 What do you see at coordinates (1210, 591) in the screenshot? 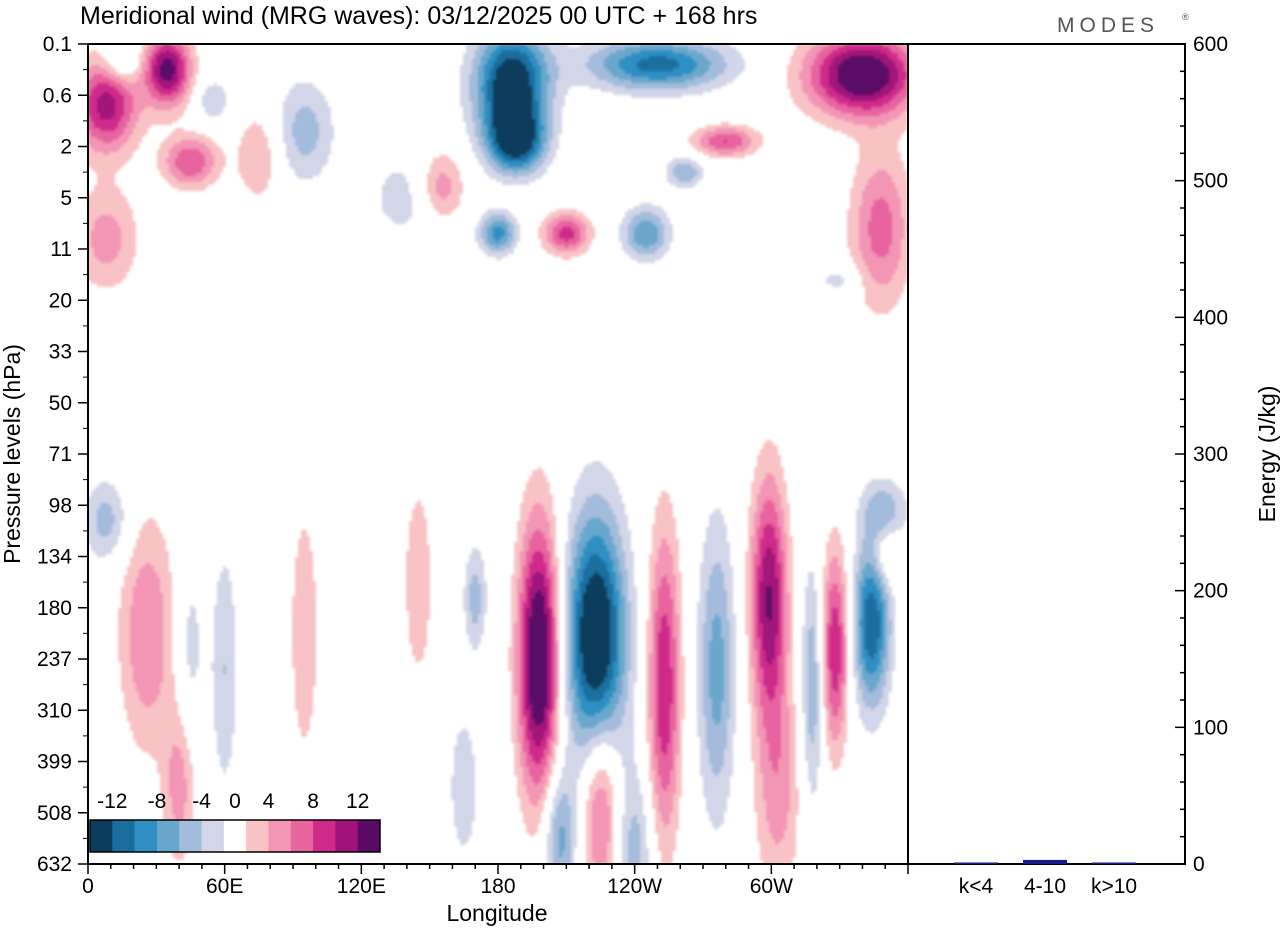
I see `energy-tick-label: 200` at bounding box center [1210, 591].